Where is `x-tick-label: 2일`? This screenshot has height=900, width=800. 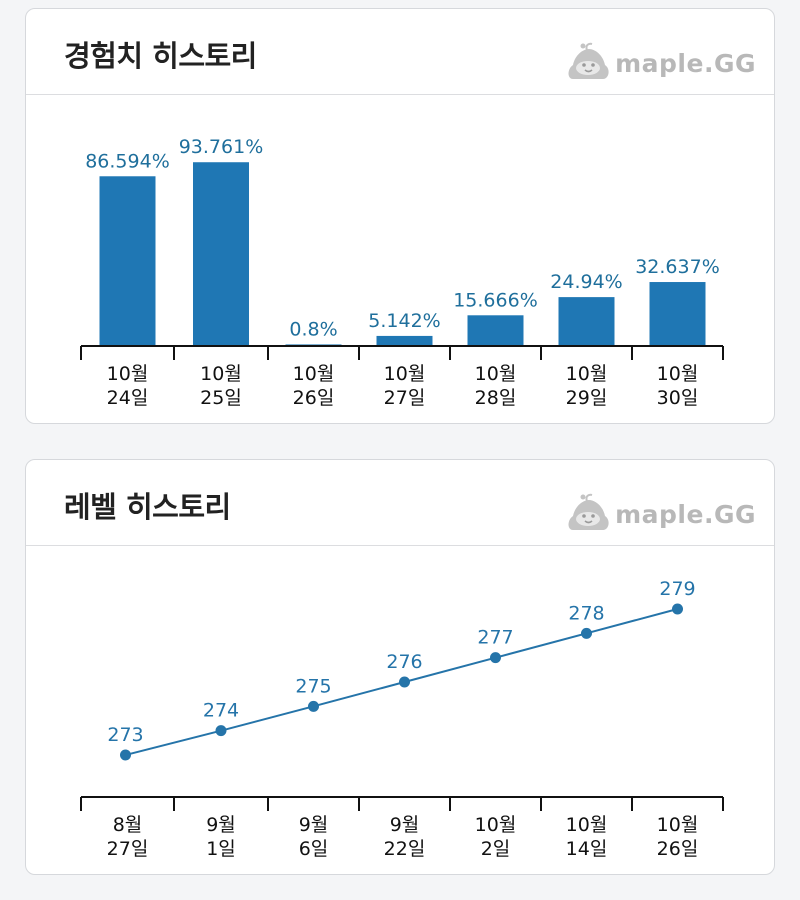 x-tick-label: 2일 is located at coordinates (496, 849).